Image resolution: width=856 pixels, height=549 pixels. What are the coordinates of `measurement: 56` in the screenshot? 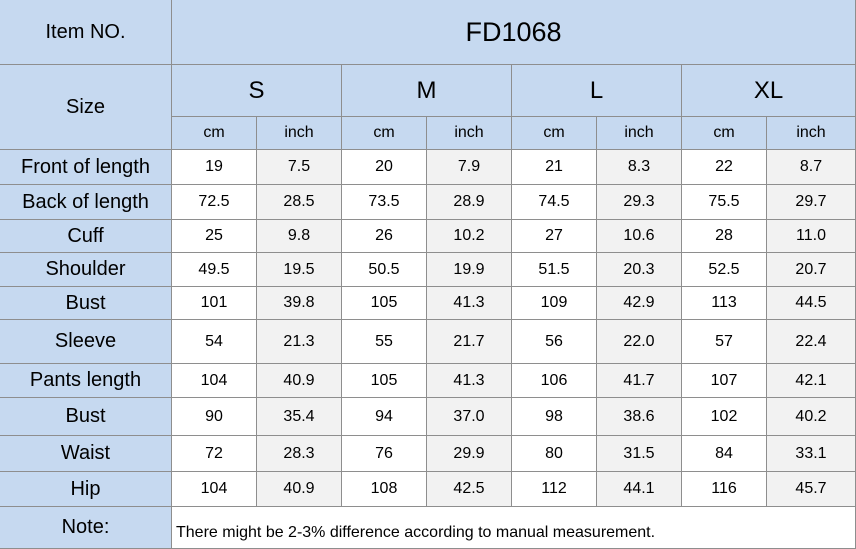 It's located at (554, 342).